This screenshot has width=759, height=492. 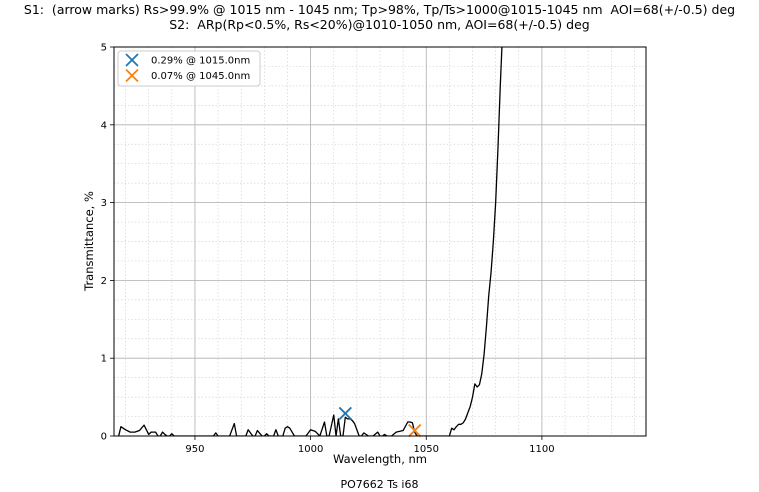 What do you see at coordinates (380, 459) in the screenshot?
I see `x-axis-label: Wavelength, nm` at bounding box center [380, 459].